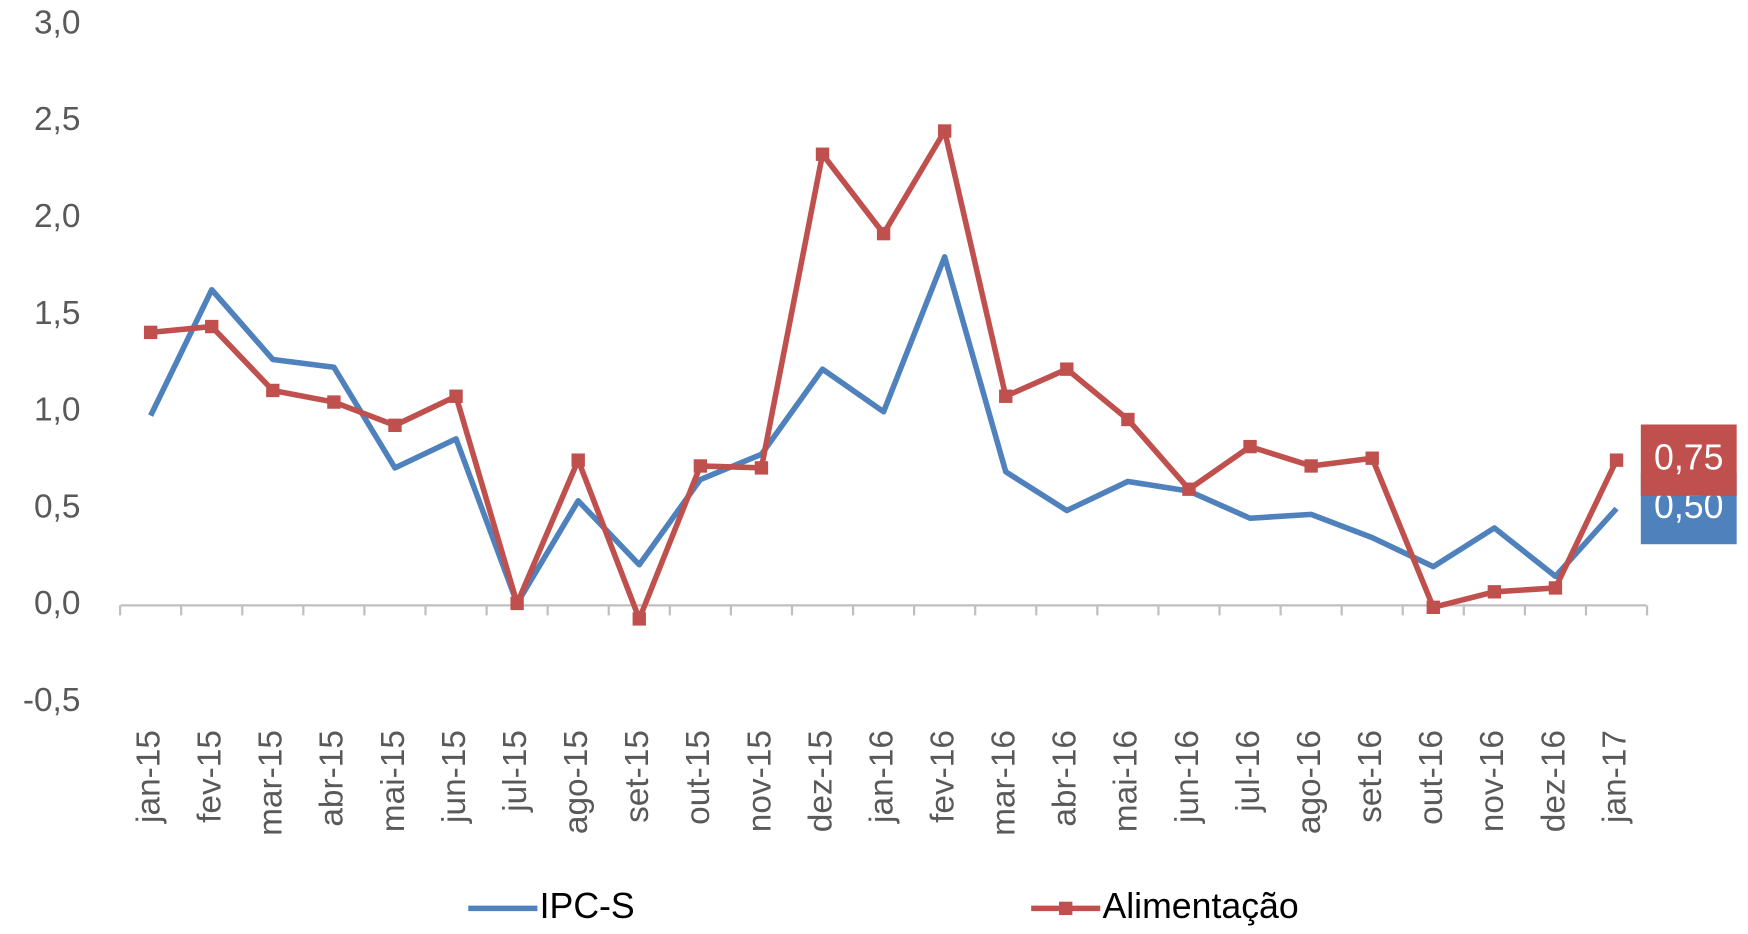 Image resolution: width=1748 pixels, height=934 pixels. What do you see at coordinates (52, 700) in the screenshot?
I see `y-tick-label: -0,5` at bounding box center [52, 700].